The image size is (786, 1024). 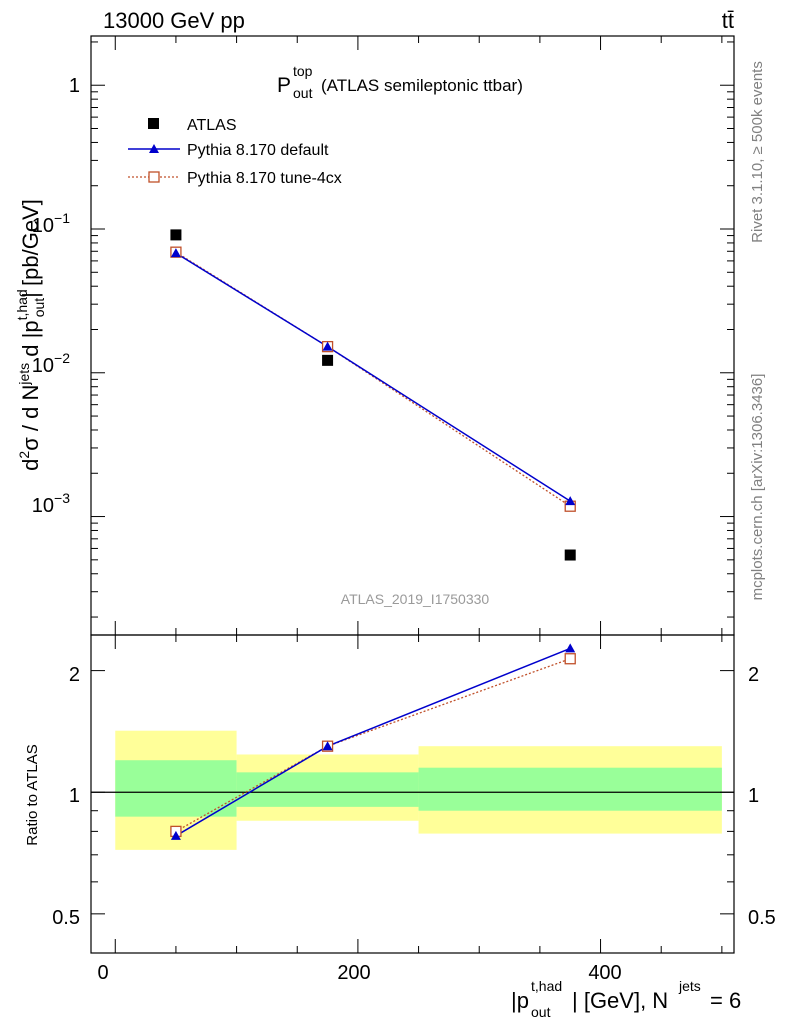 What do you see at coordinates (570, 659) in the screenshot?
I see `ratio-pythia-tune-marker` at bounding box center [570, 659].